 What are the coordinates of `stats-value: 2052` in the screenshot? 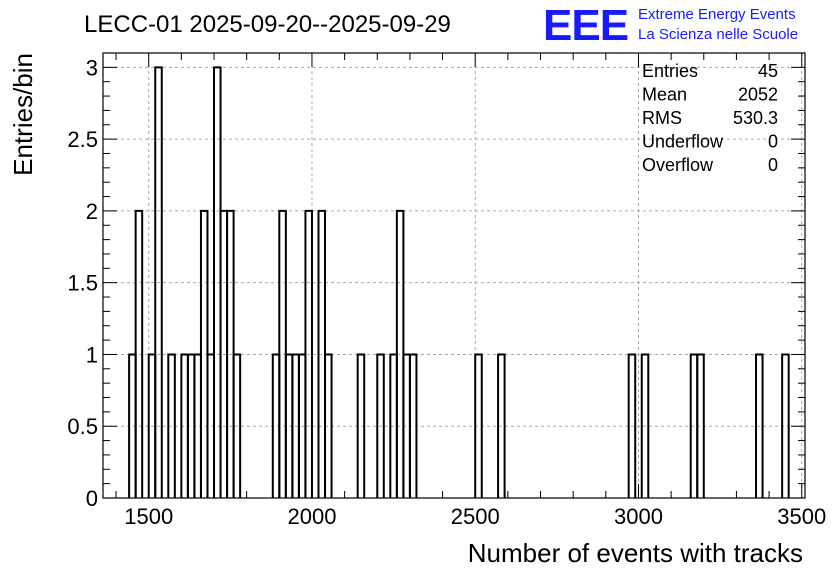 It's located at (758, 95).